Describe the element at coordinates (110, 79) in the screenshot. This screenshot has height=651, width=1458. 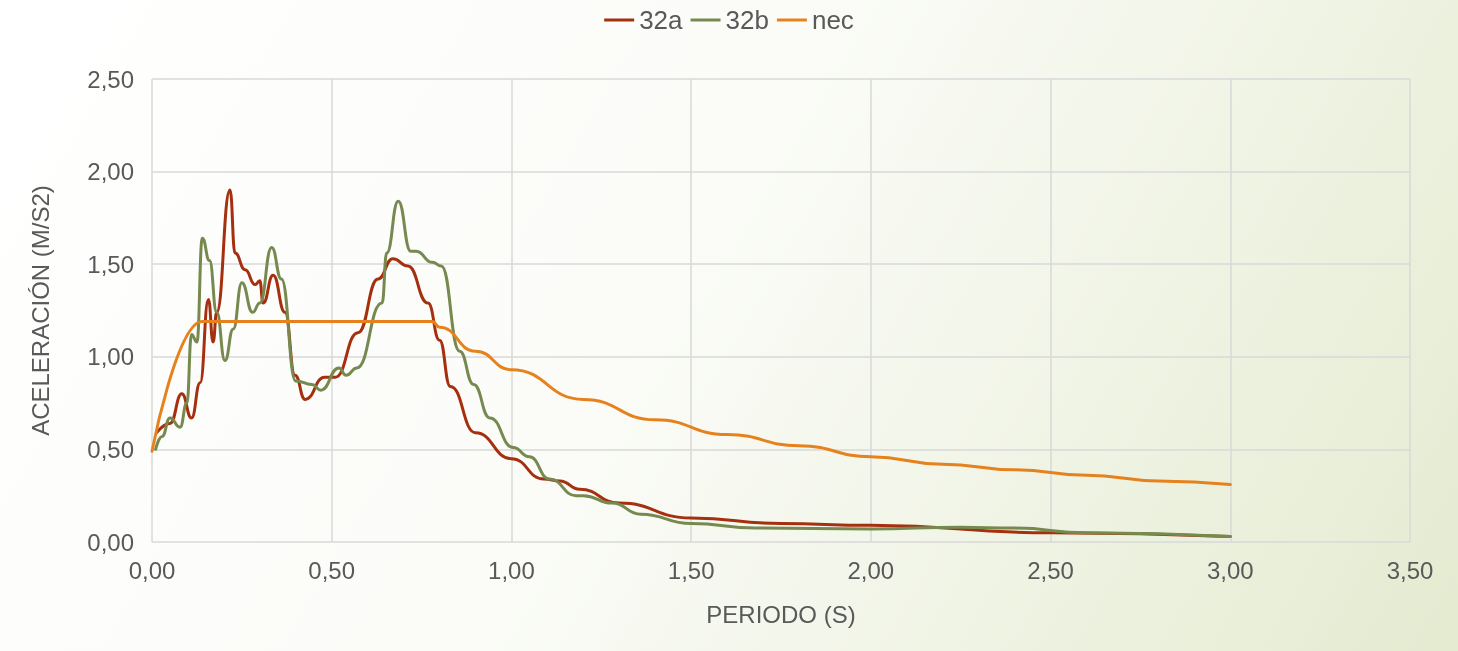
I see `y-tick-label: 2,50` at that location.